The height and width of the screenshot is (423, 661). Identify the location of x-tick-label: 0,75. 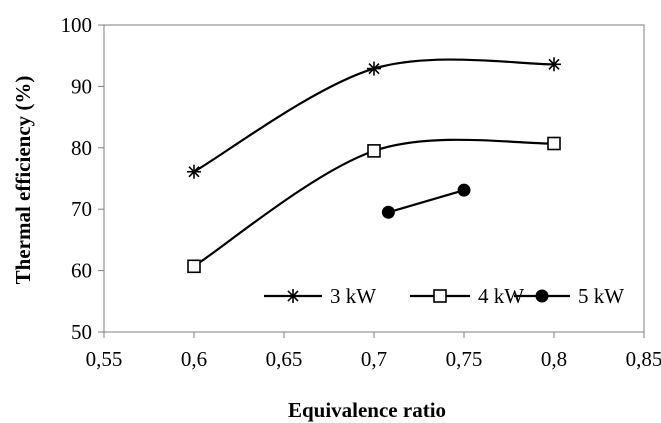
(464, 359).